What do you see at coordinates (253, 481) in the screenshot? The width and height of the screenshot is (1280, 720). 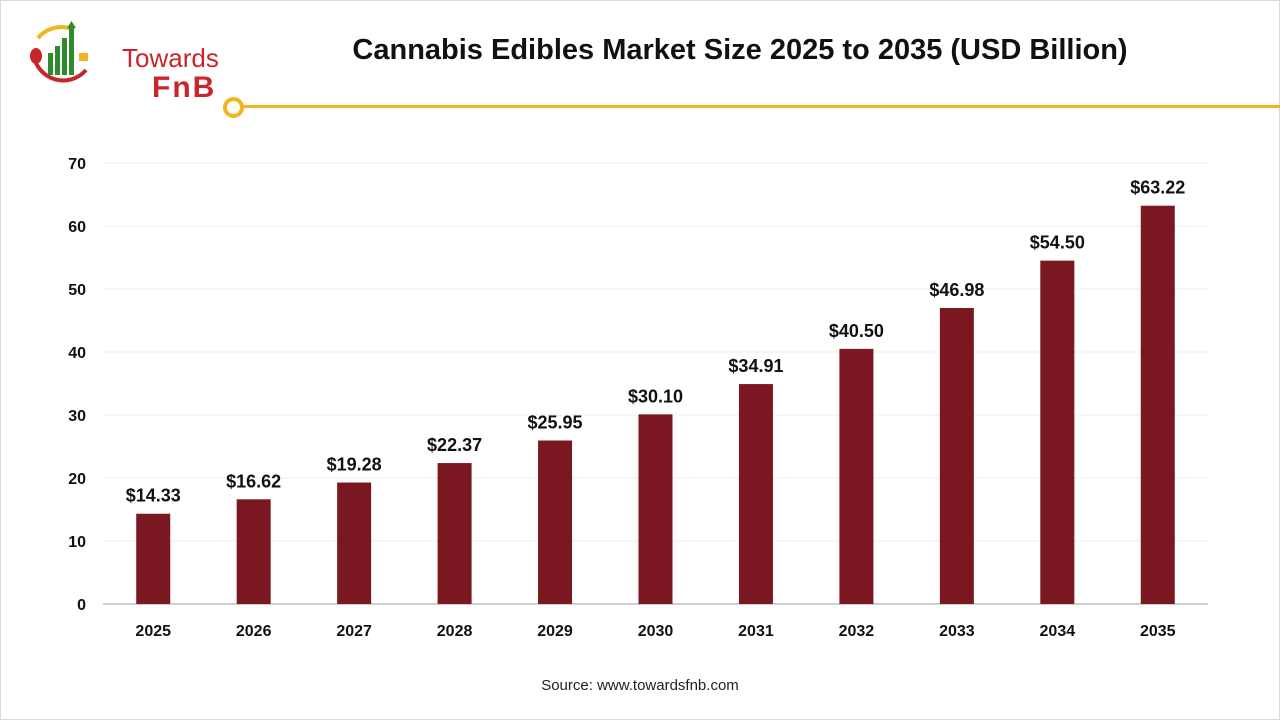 I see `data-label: $16.62` at bounding box center [253, 481].